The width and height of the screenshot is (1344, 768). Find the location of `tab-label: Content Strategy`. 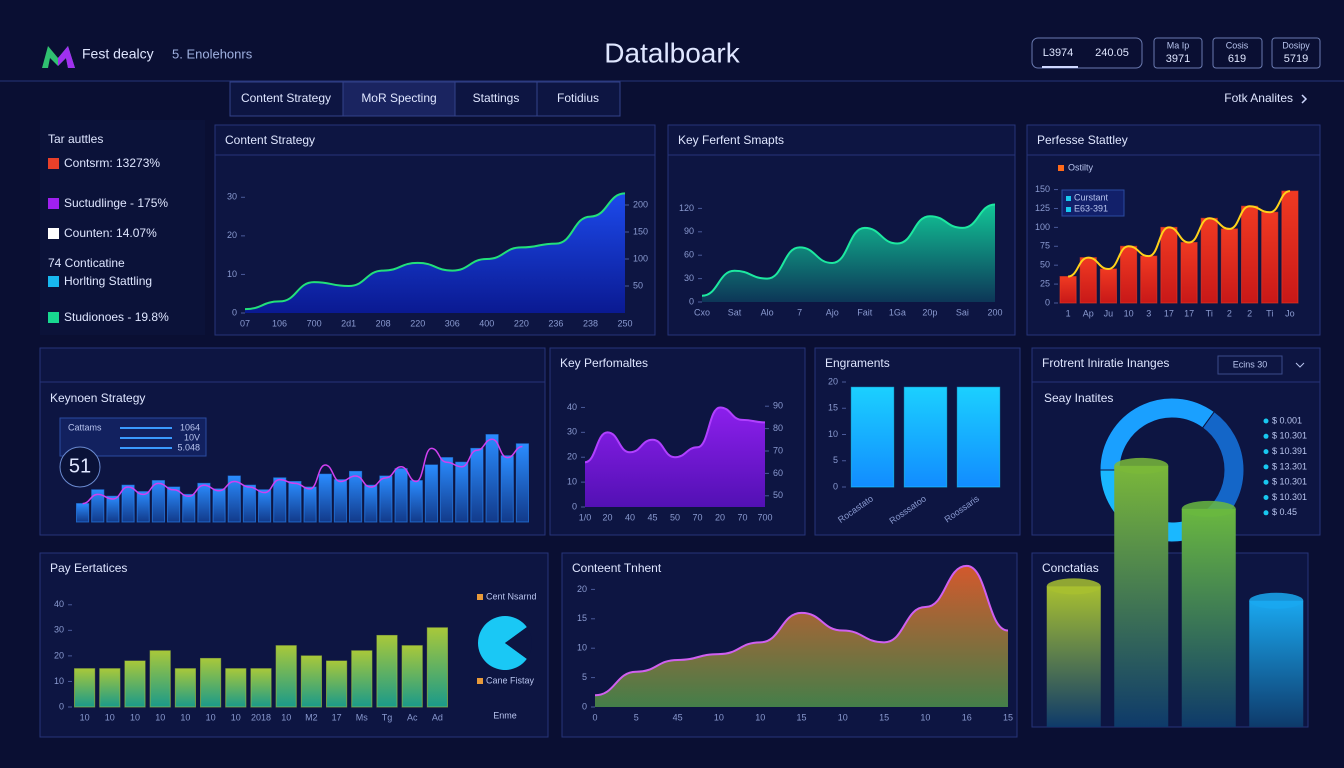

tab-label: Content Strategy is located at coordinates (286, 98).